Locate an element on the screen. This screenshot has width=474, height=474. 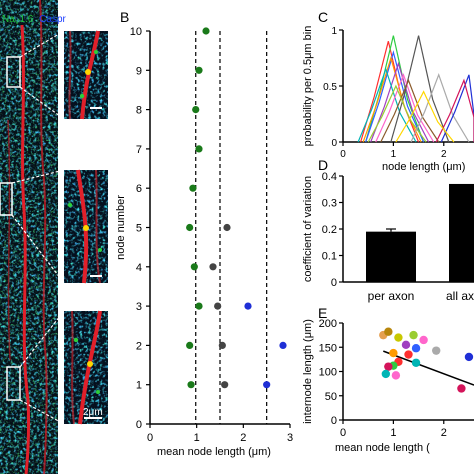
stain-label-rest: 1.6 is located at coordinates (26, 19).